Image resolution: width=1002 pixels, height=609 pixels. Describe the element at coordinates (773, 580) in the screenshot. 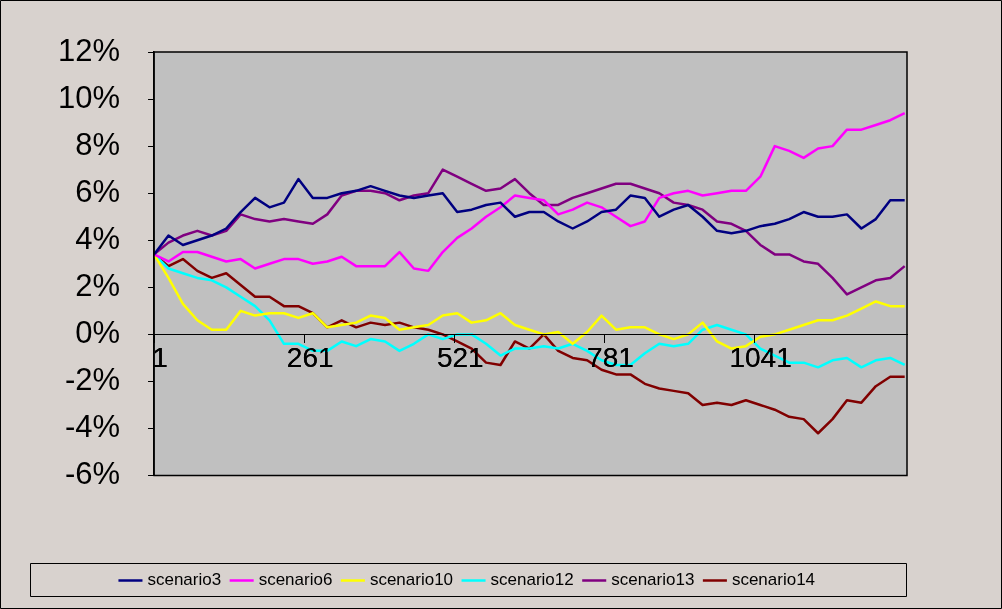

I see `legend-label: scenario14` at that location.